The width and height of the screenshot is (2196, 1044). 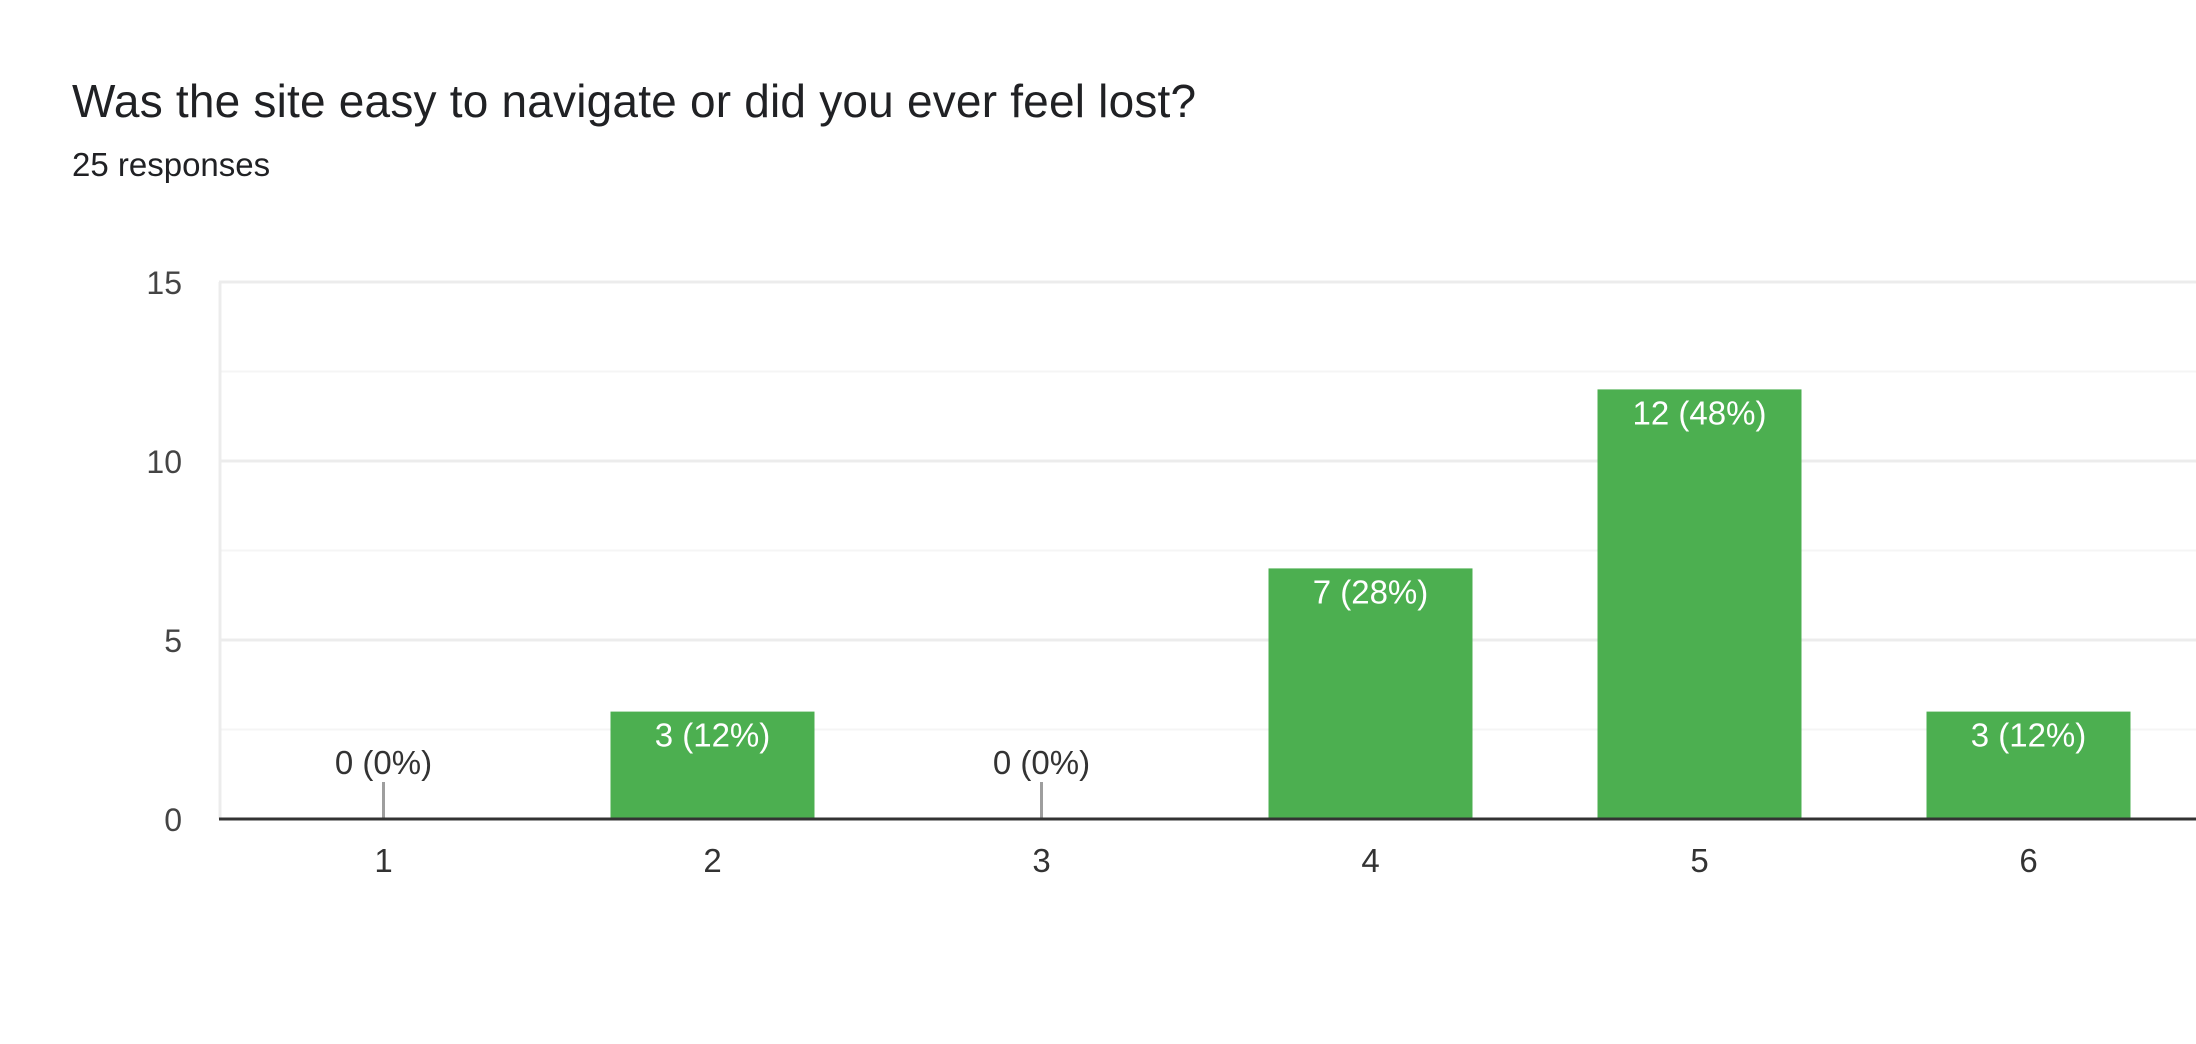 I want to click on y-tick-label: 0, so click(x=173, y=820).